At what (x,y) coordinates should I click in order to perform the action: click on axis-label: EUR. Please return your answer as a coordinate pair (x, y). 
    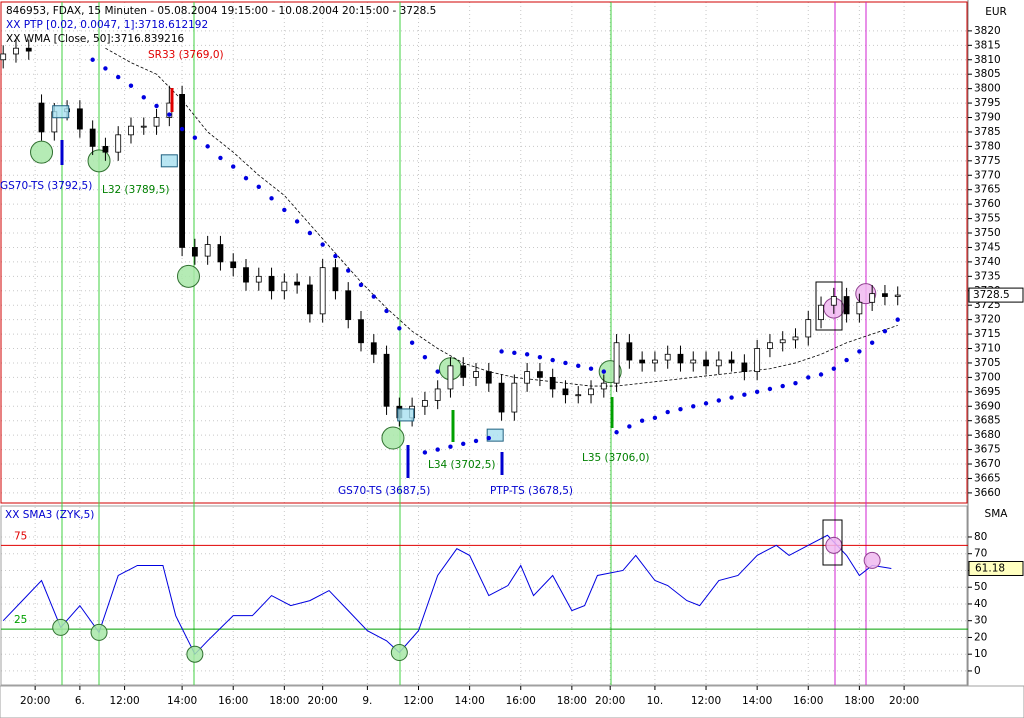
    Looking at the image, I should click on (996, 12).